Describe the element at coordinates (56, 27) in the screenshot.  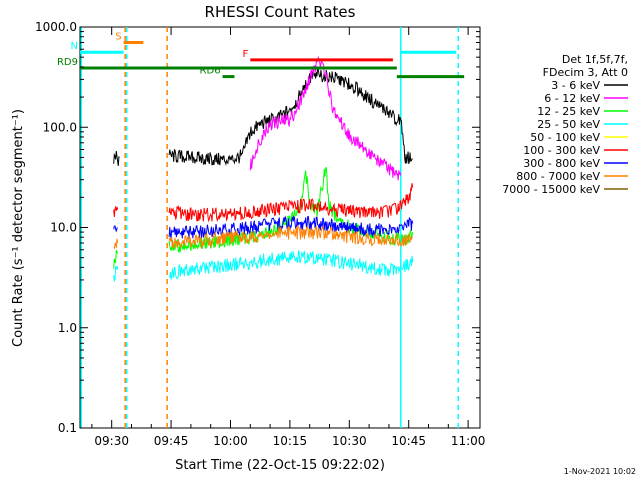
I see `y-tick-label: 1000.0` at that location.